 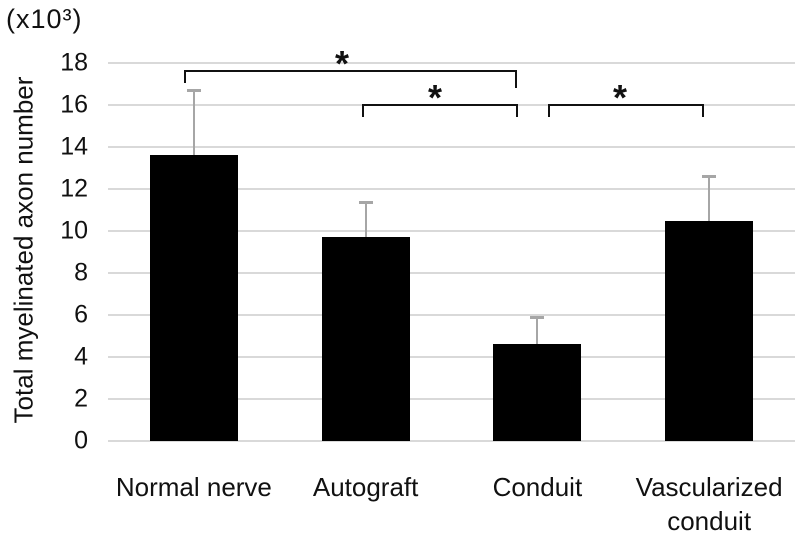 I want to click on y-axis-unit-label: (x10³), so click(x=44, y=19).